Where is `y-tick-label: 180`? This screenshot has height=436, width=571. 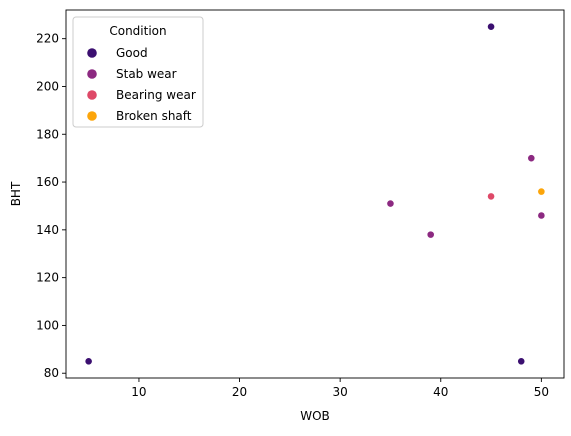
y-tick-label: 180 is located at coordinates (47, 134).